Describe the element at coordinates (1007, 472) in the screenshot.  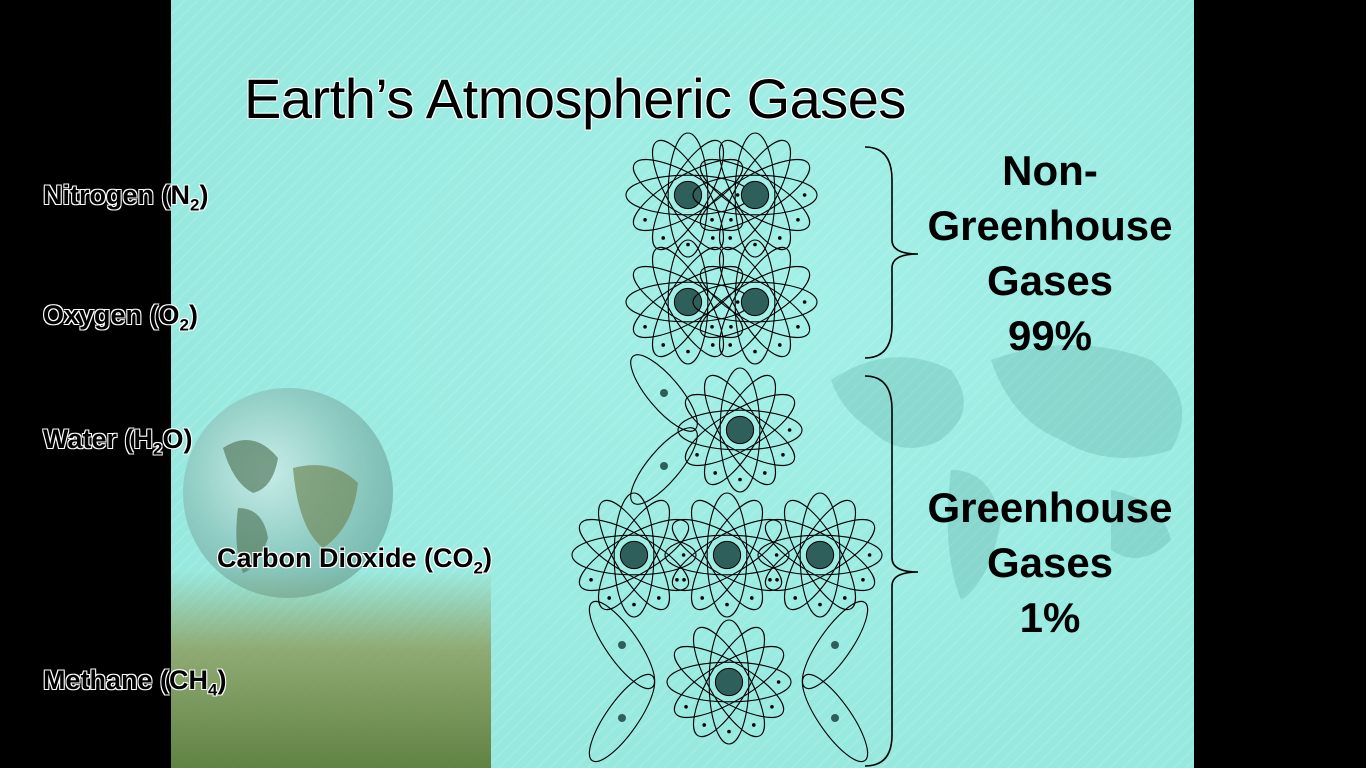
I see `world-map-watermark` at that location.